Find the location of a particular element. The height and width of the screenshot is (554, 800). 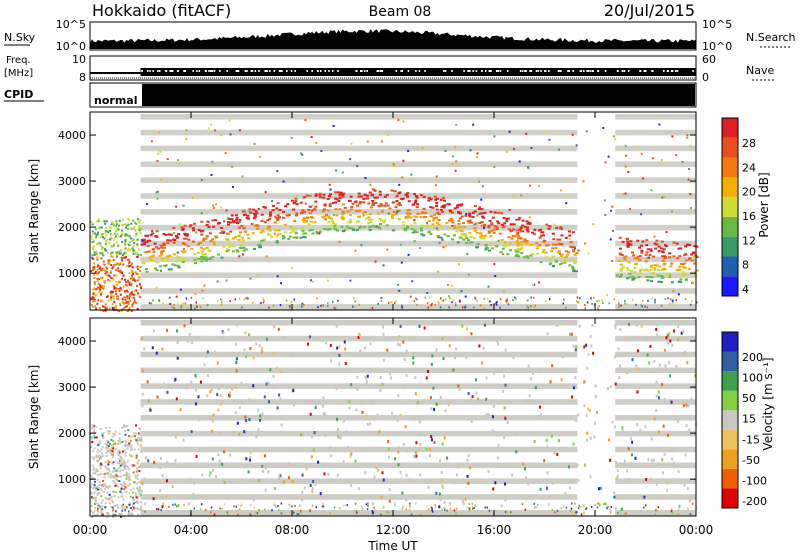

noise-left-tick-bottom: 10^0 is located at coordinates (71, 46).